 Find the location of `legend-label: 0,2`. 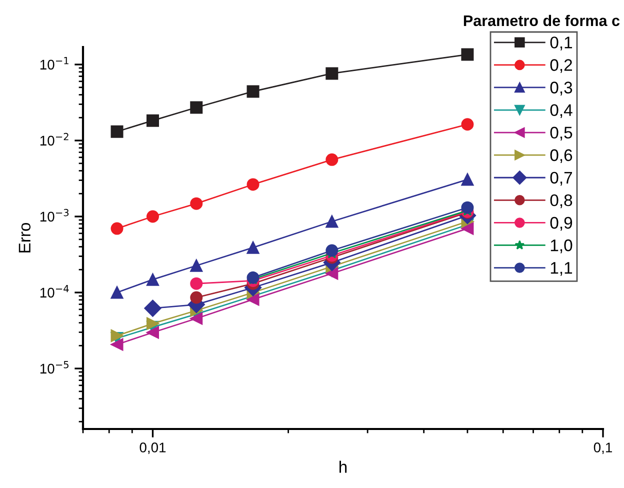

legend-label: 0,2 is located at coordinates (561, 66).